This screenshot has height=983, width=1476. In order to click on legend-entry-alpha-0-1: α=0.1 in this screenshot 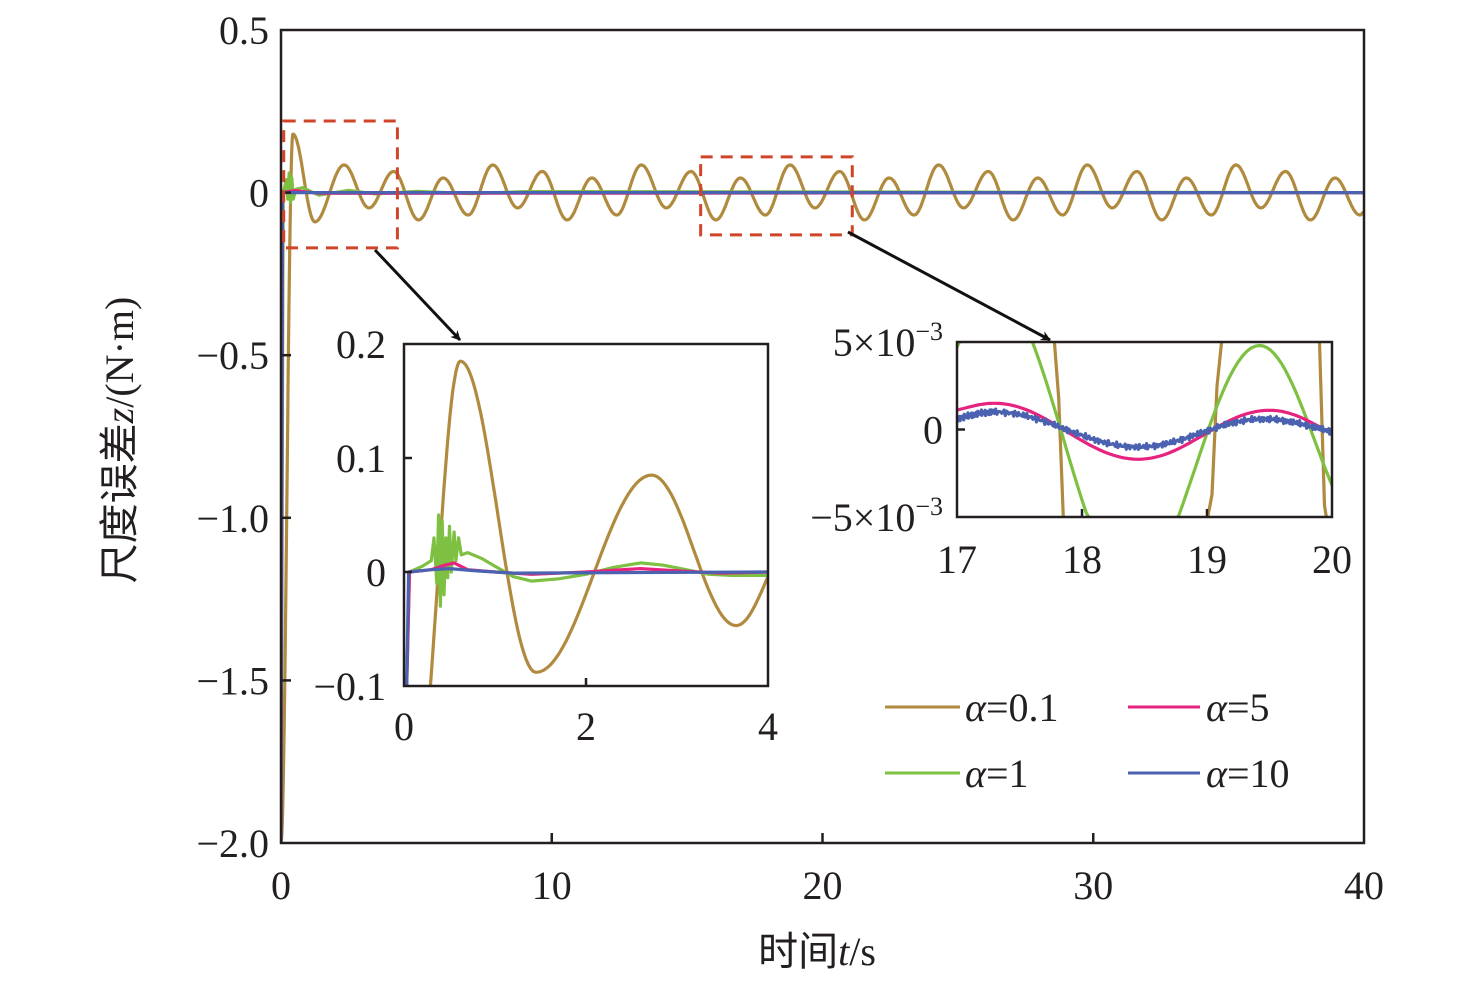, I will do `click(972, 707)`.